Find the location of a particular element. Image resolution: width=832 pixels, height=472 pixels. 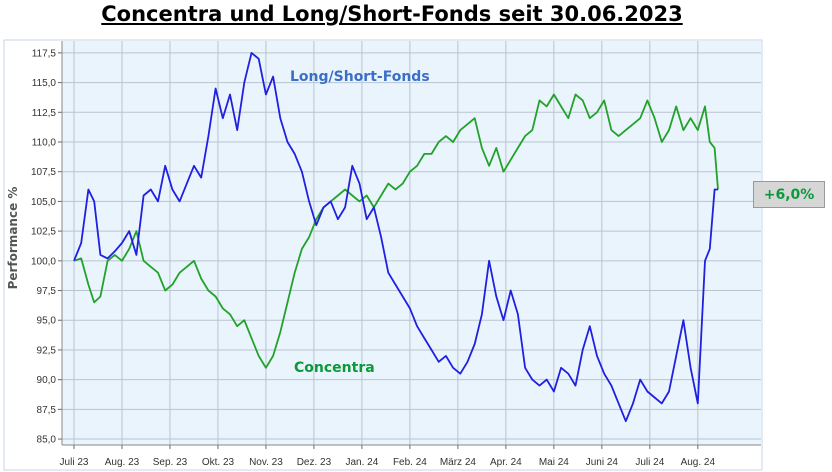

y-tick-label: 97,5 is located at coordinates (47, 291).